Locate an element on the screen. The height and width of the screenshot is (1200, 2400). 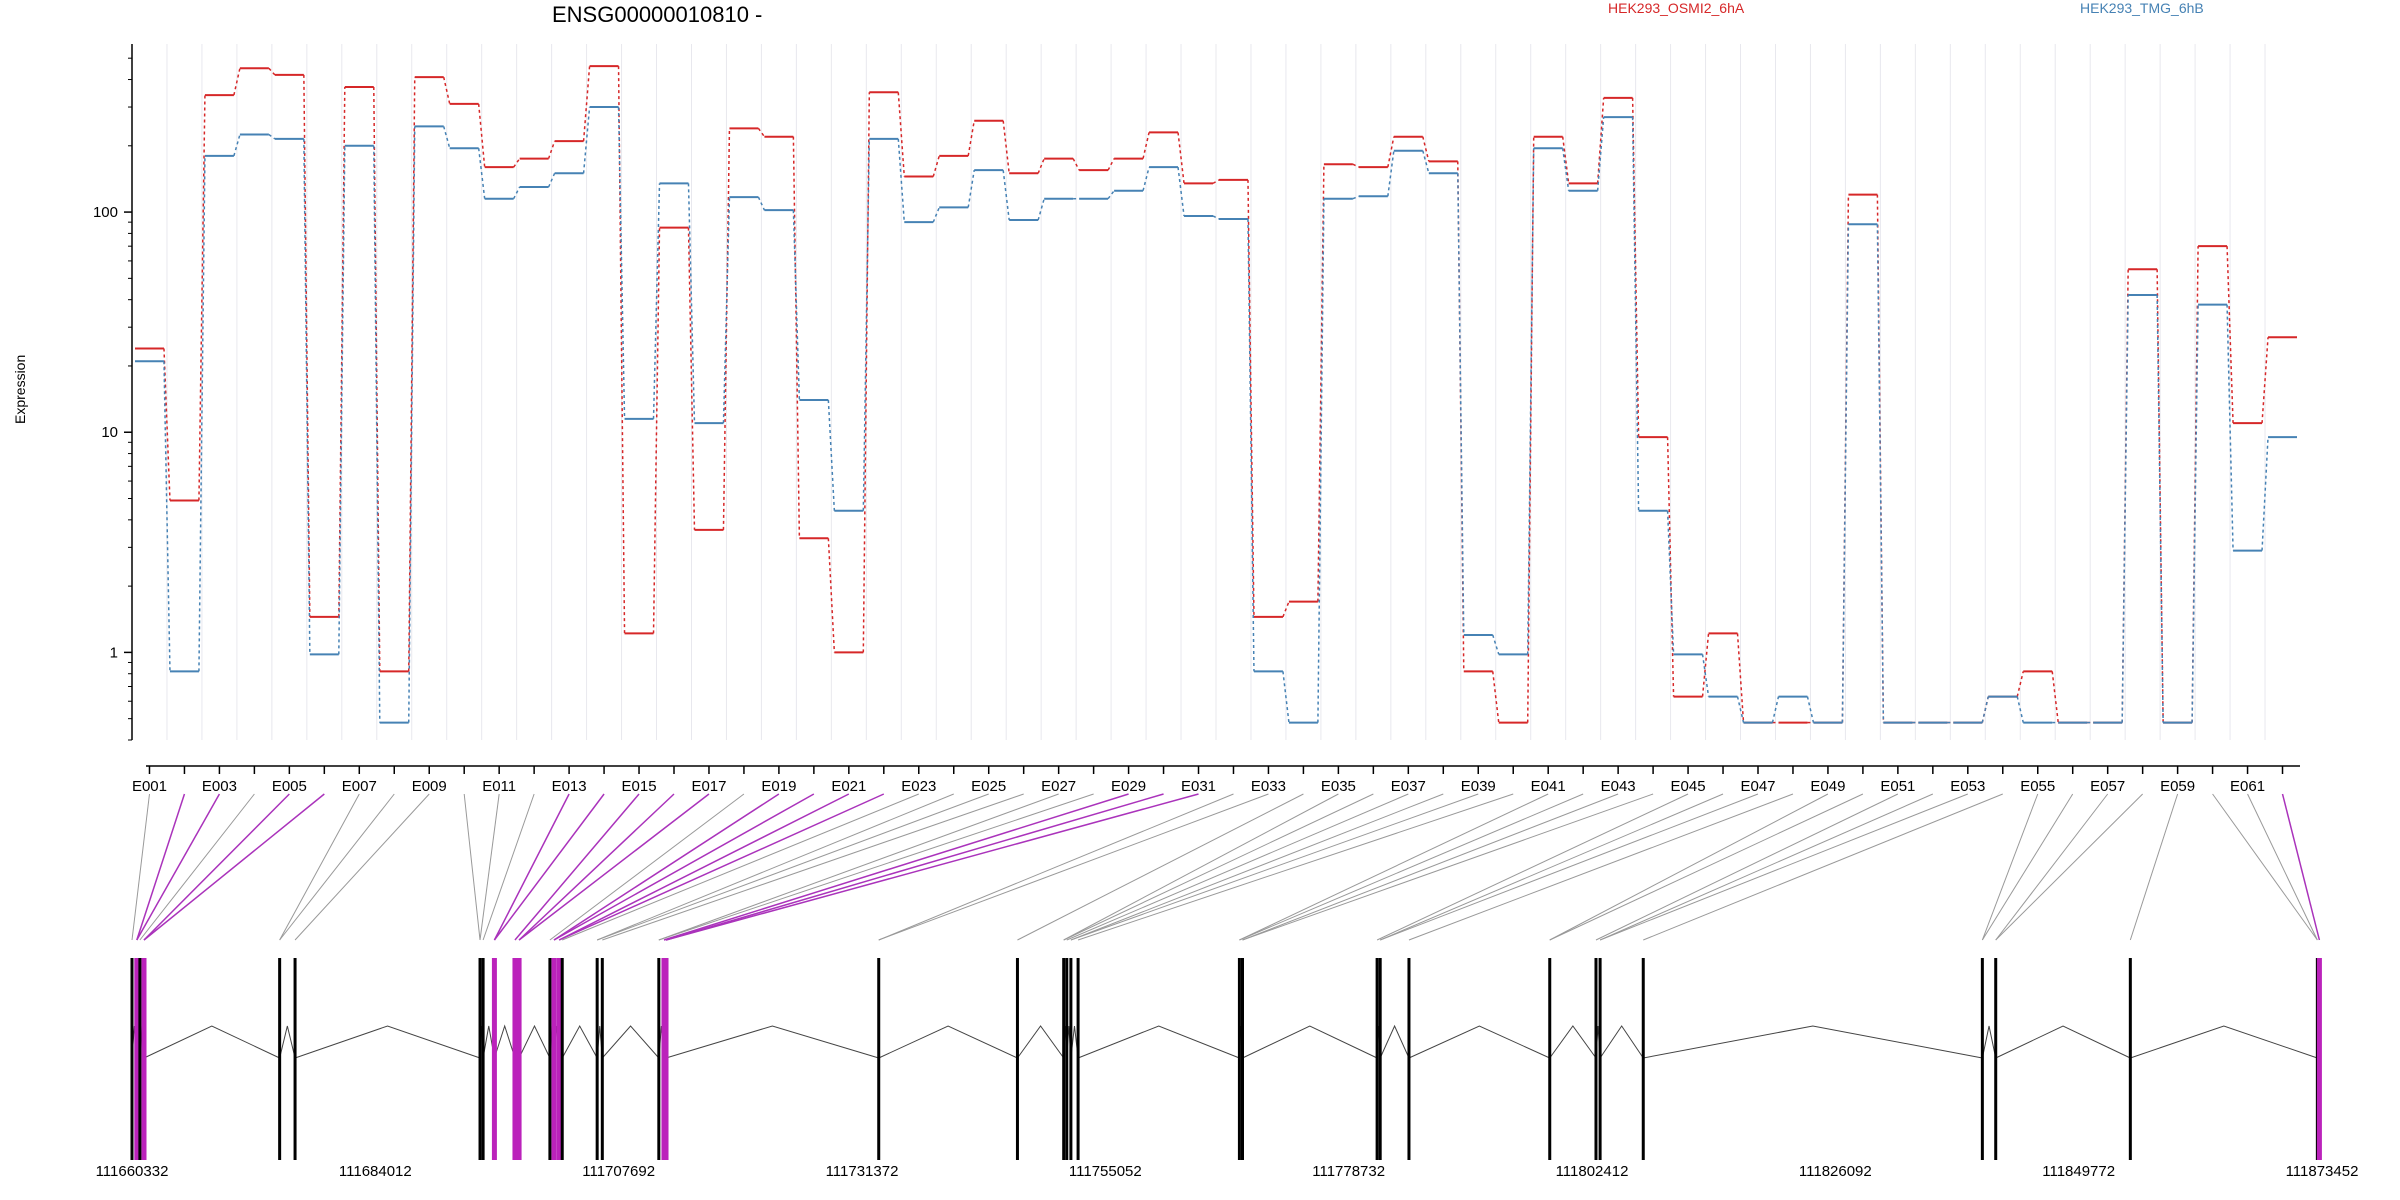
x-tick-label: E051 is located at coordinates (1897, 786).